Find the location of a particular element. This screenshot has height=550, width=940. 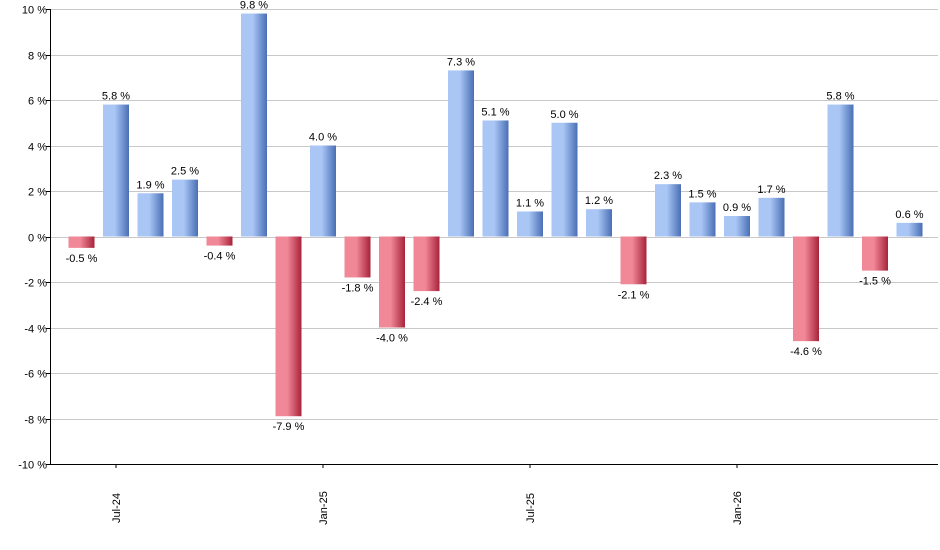

bar-value-label: 9.8 % is located at coordinates (254, 6).